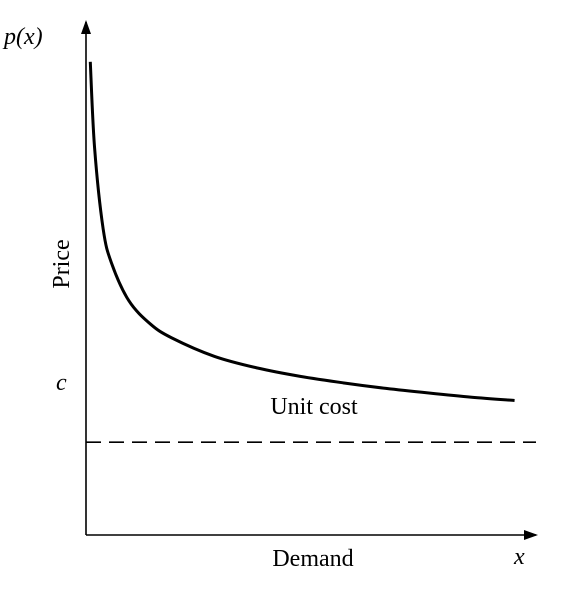  What do you see at coordinates (314, 407) in the screenshot?
I see `unit-cost-label: Unit cost` at bounding box center [314, 407].